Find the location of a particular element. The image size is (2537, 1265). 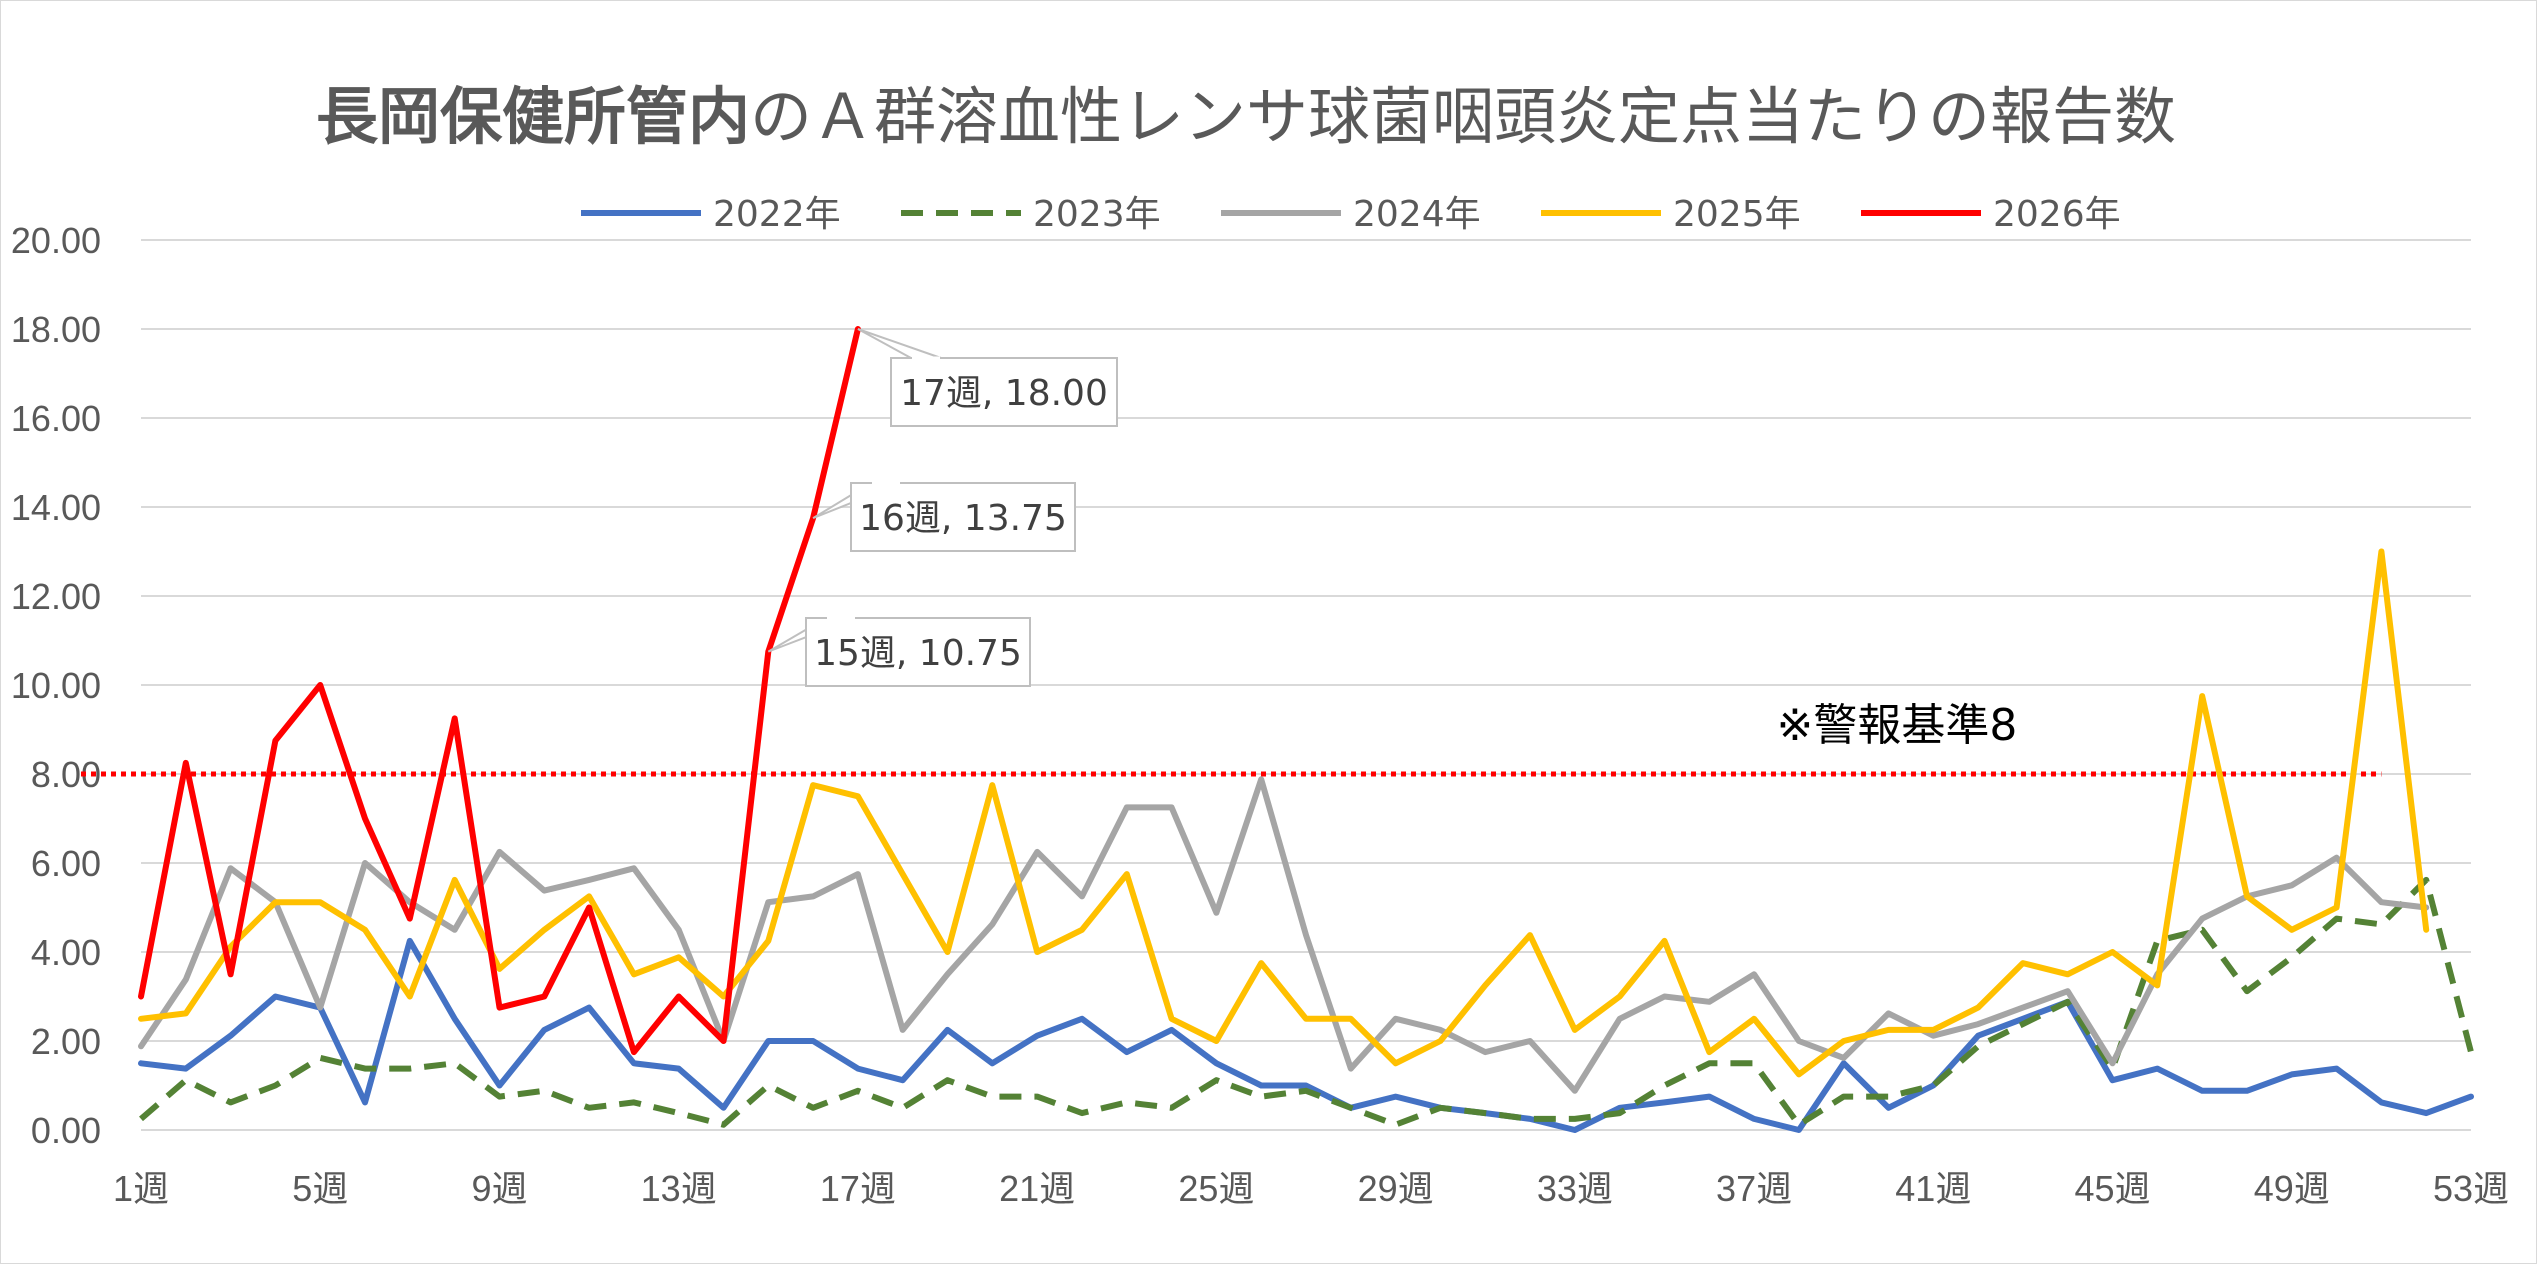

chart-title-rest: のＡ群溶血性レンサ球菌咽頭炎定点当たりの報告数 is located at coordinates (1463, 116).